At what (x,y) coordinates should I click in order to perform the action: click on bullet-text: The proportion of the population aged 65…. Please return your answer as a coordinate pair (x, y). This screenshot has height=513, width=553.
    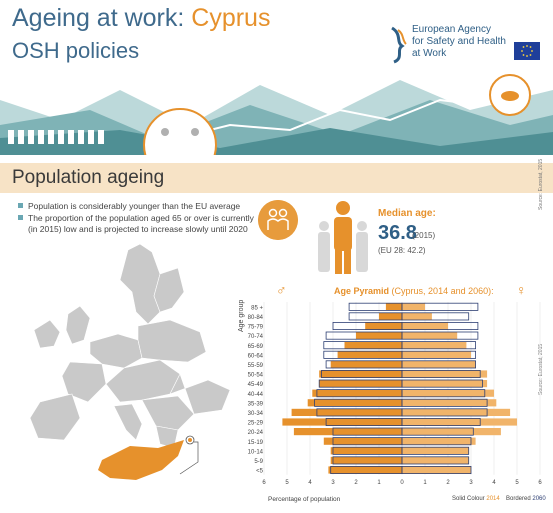
    Looking at the image, I should click on (141, 218).